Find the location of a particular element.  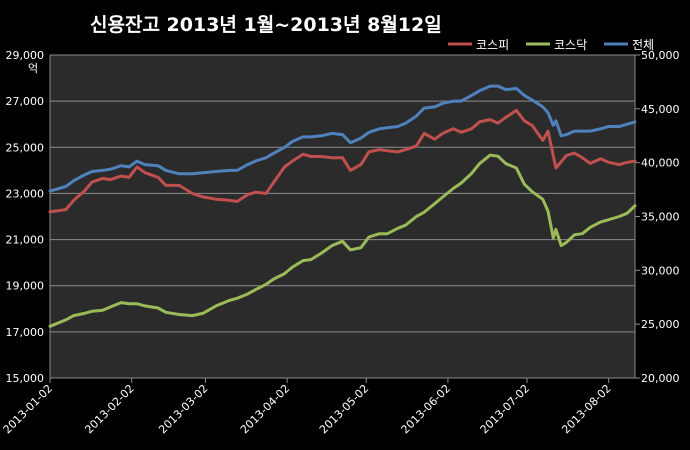

chart-title: 신용잔고 2013년 1월~2013년 8월12일 is located at coordinates (266, 25).